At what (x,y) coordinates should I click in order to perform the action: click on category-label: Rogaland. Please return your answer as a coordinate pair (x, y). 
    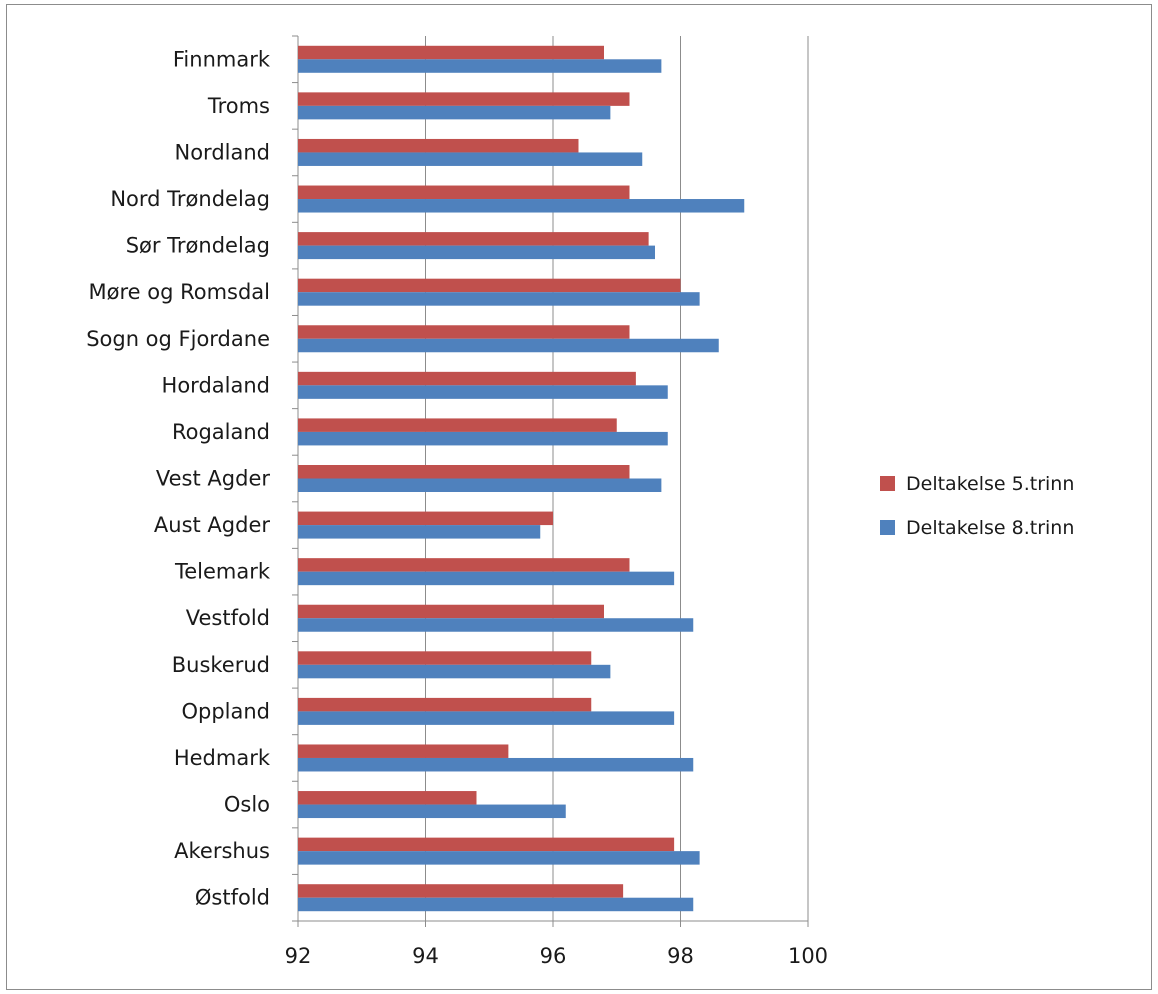
    Looking at the image, I should click on (221, 432).